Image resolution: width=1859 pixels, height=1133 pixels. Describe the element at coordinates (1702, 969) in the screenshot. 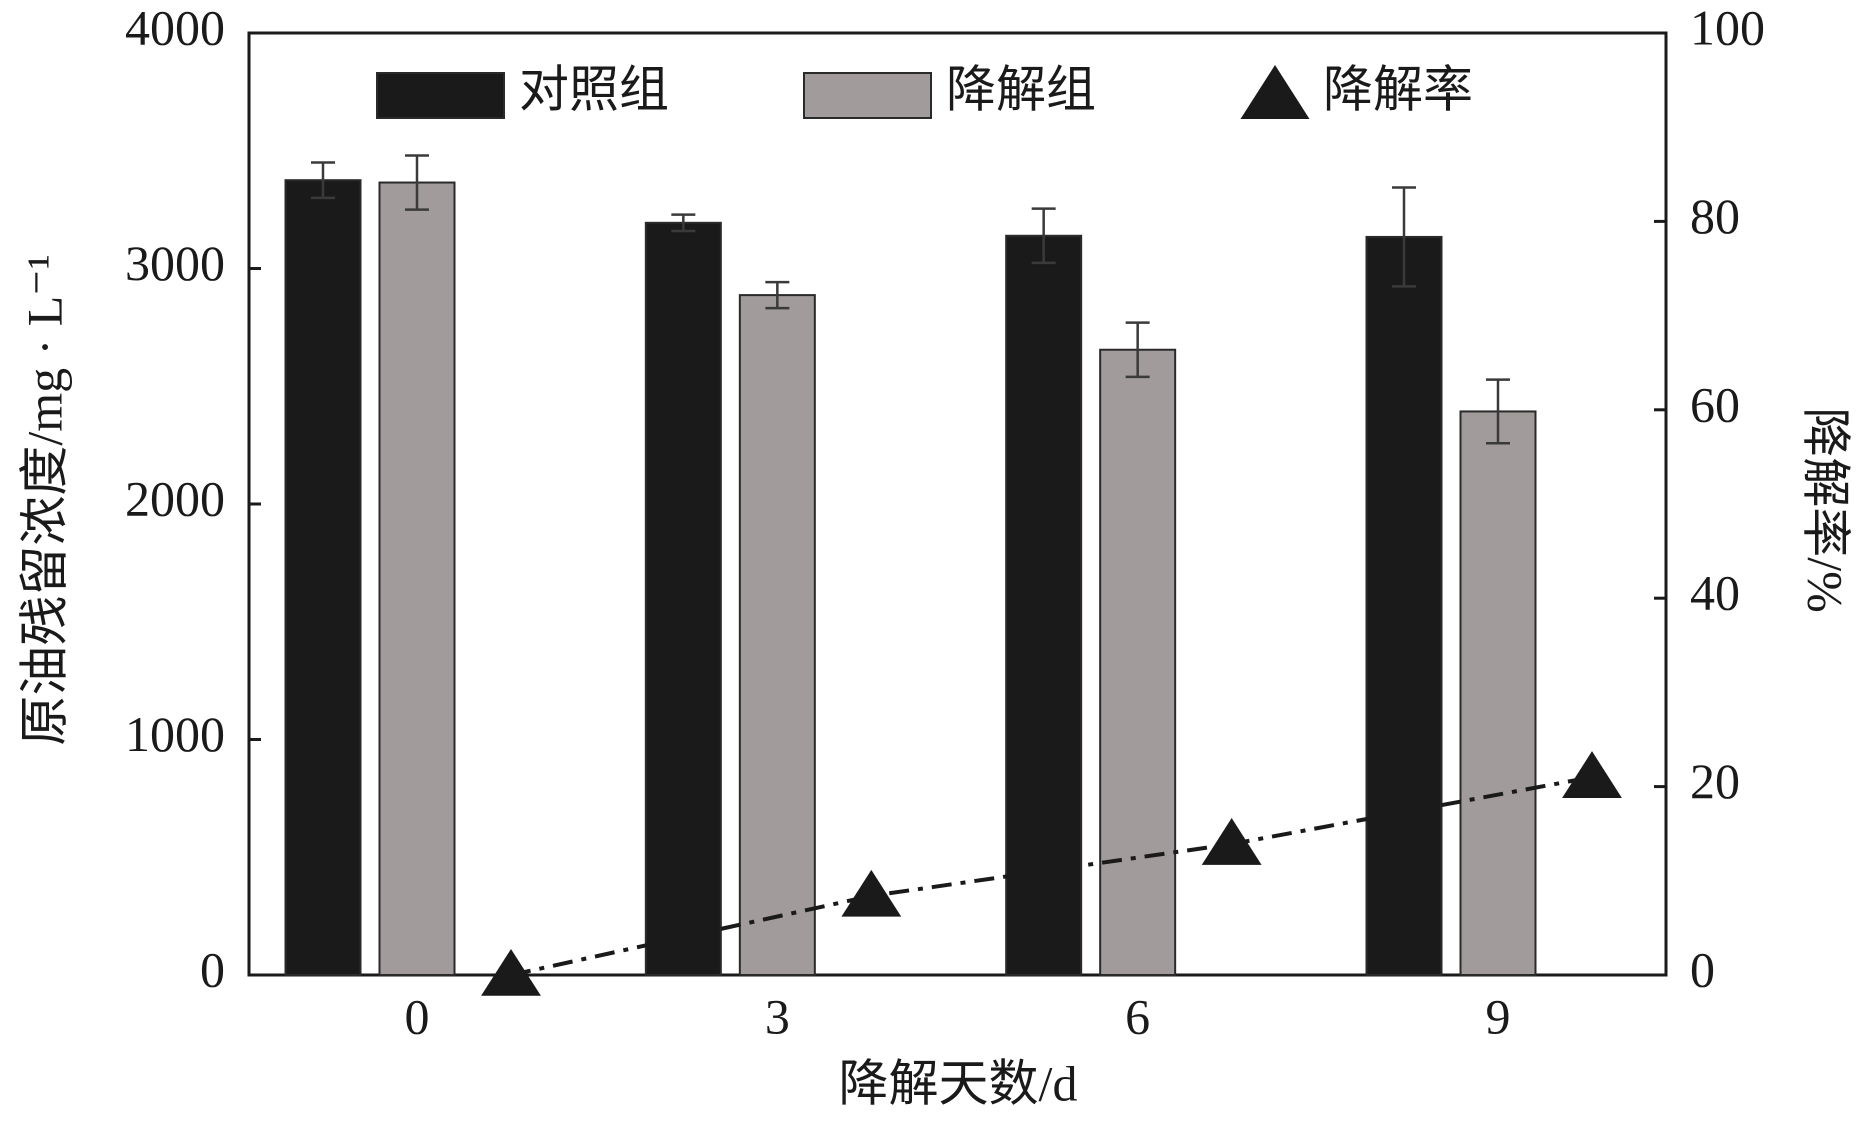

I see `y2-tick-label: 0` at that location.